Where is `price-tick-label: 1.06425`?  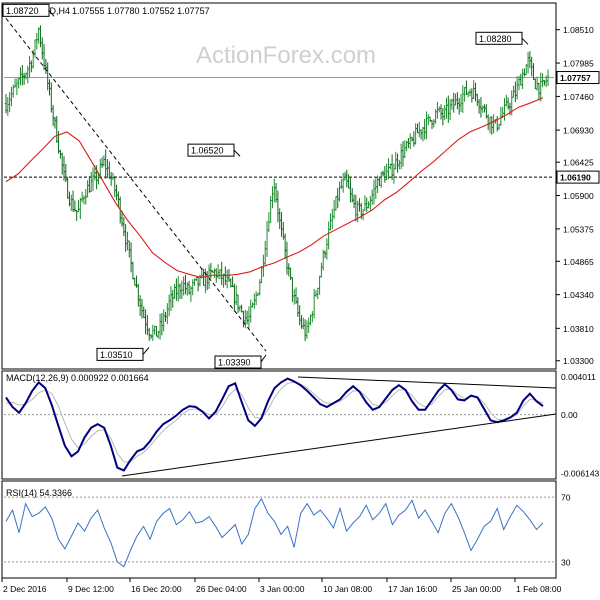 price-tick-label: 1.06425 is located at coordinates (578, 163).